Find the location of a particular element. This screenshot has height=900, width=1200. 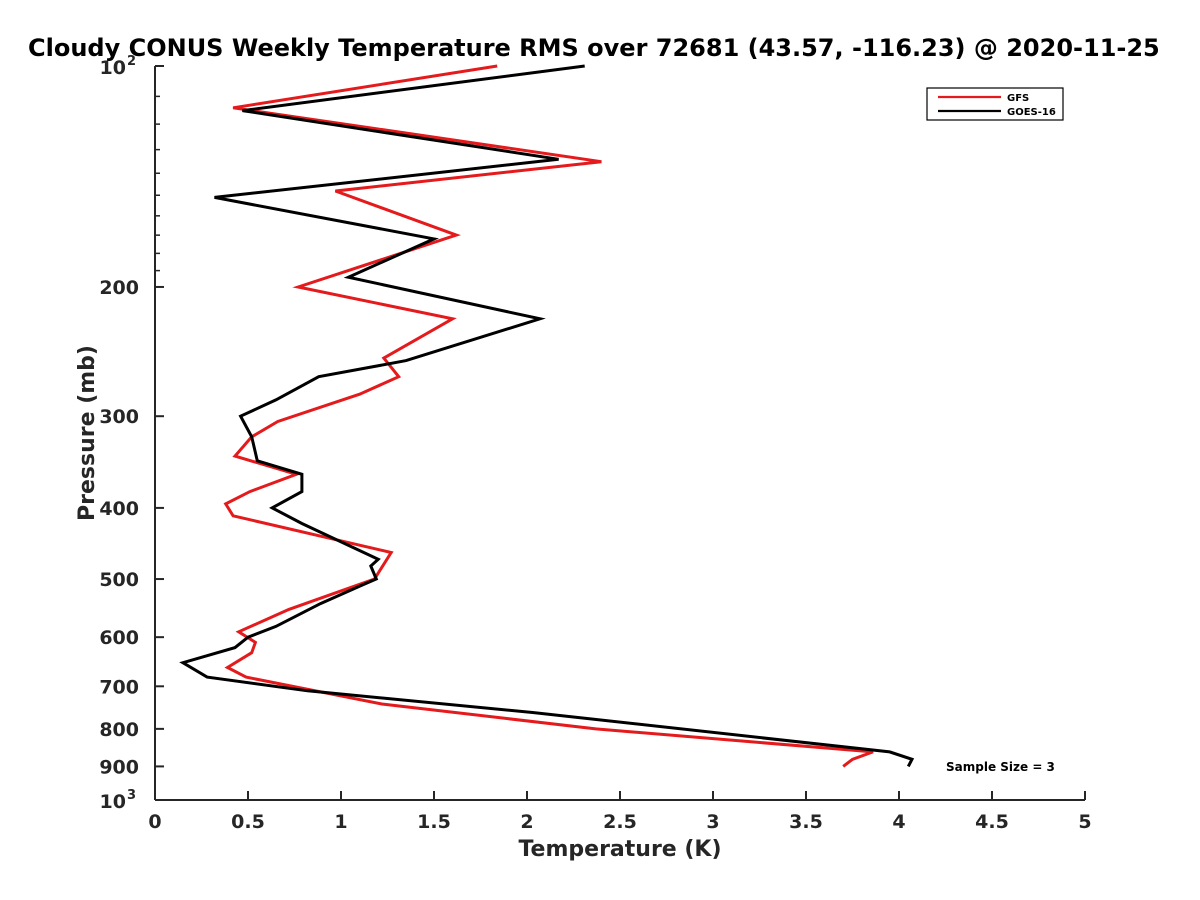

x-tick-label: 2.5 is located at coordinates (620, 822).